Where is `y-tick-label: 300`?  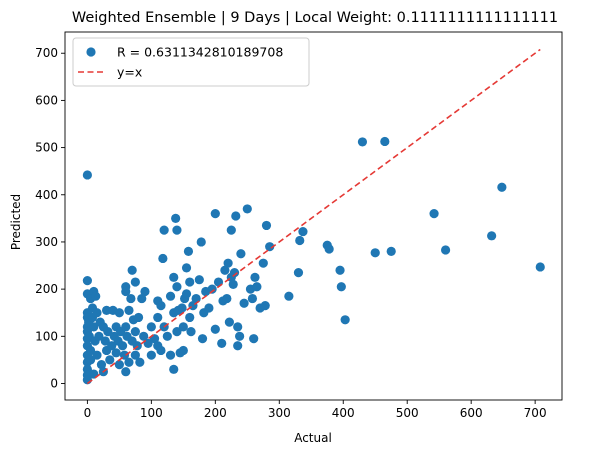 y-tick-label: 300 is located at coordinates (46, 242).